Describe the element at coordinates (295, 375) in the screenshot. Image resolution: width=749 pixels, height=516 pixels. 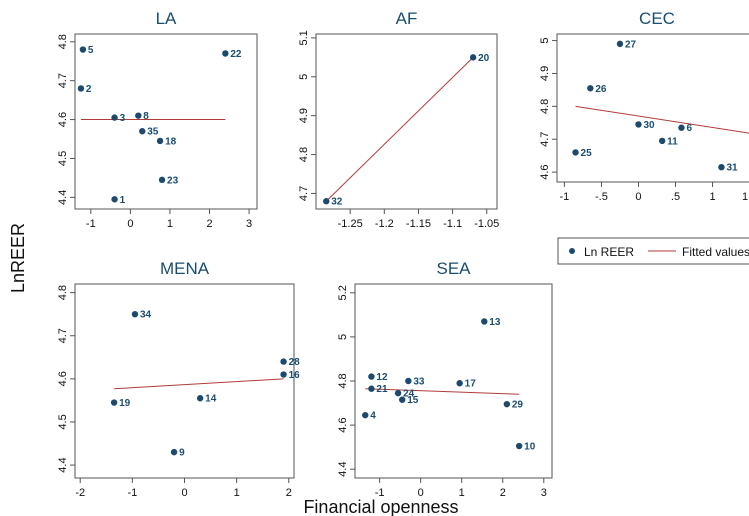
I see `point-label: 16` at that location.